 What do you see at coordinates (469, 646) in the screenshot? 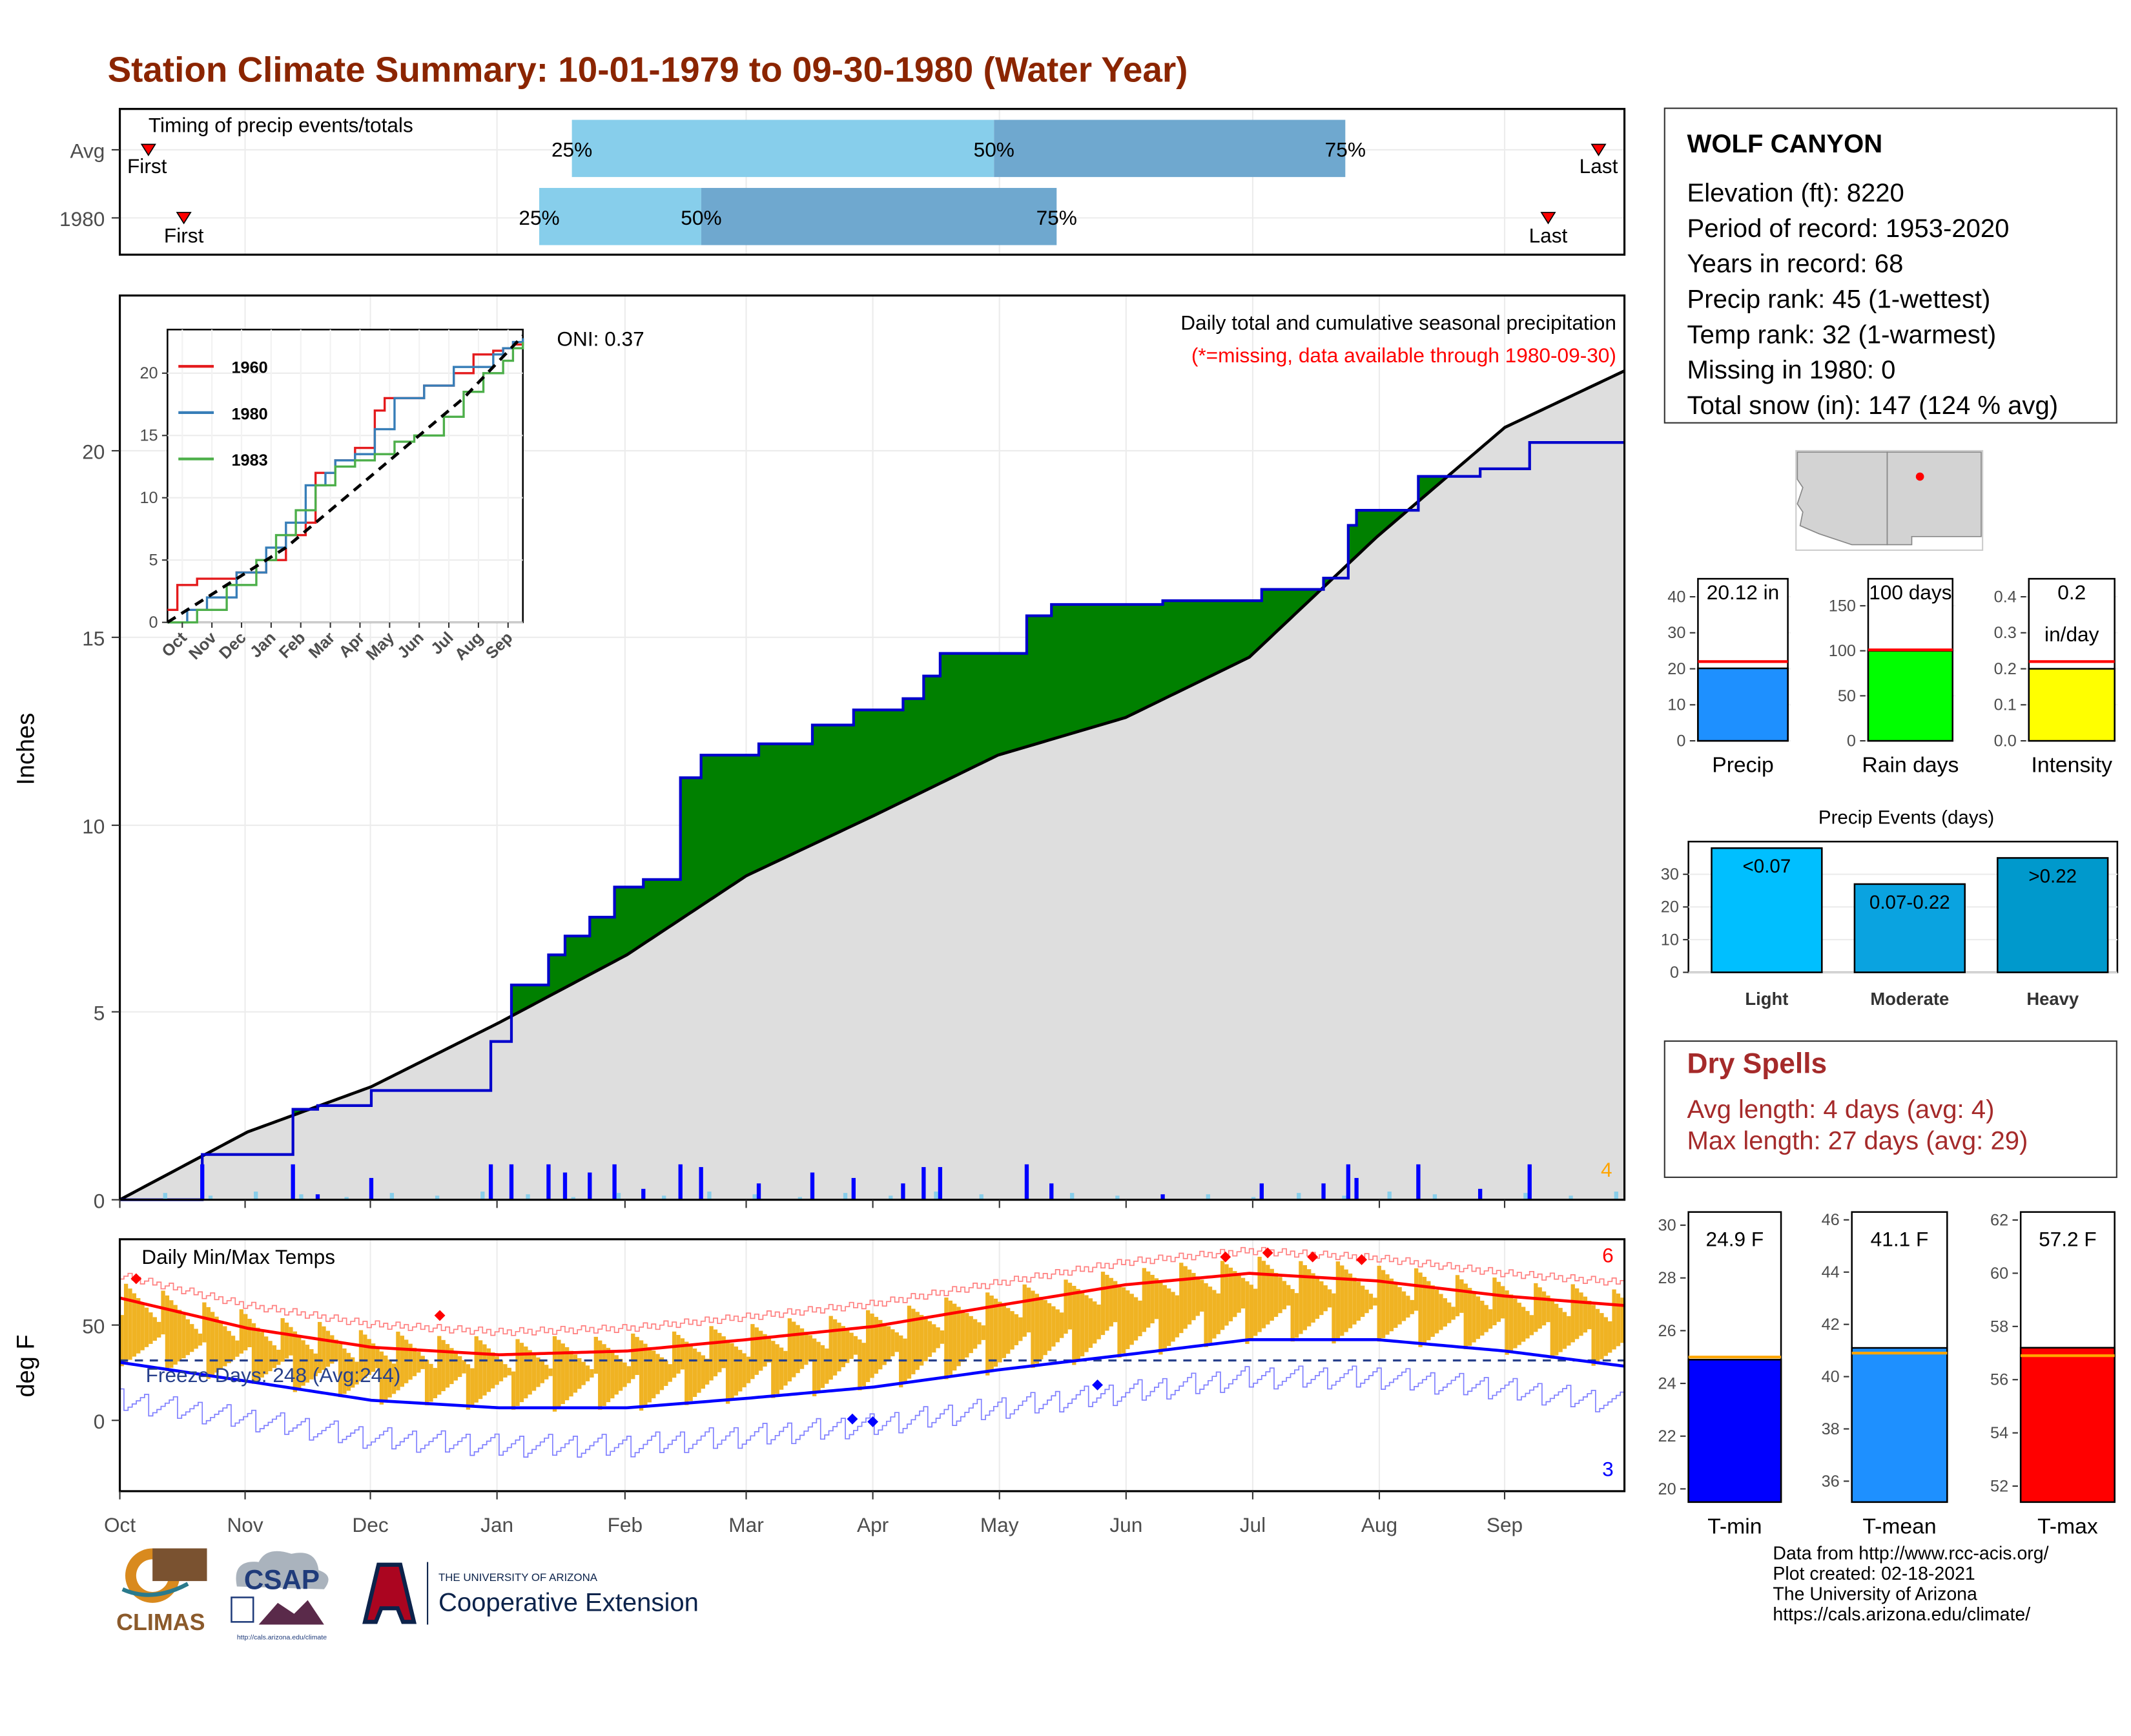
I see `inset-x-tick: Aug` at bounding box center [469, 646].